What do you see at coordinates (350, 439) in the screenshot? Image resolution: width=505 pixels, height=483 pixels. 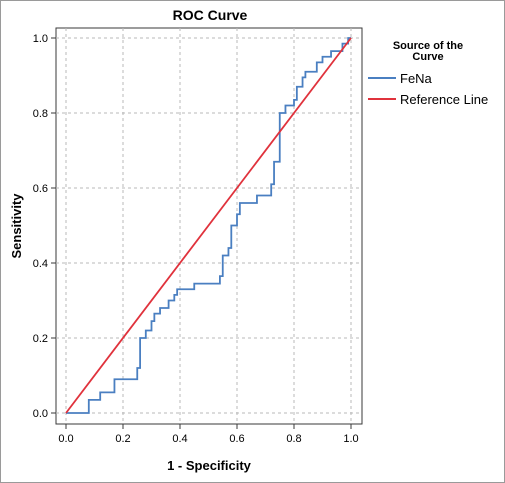 I see `x-tick-label: 1.0` at bounding box center [350, 439].